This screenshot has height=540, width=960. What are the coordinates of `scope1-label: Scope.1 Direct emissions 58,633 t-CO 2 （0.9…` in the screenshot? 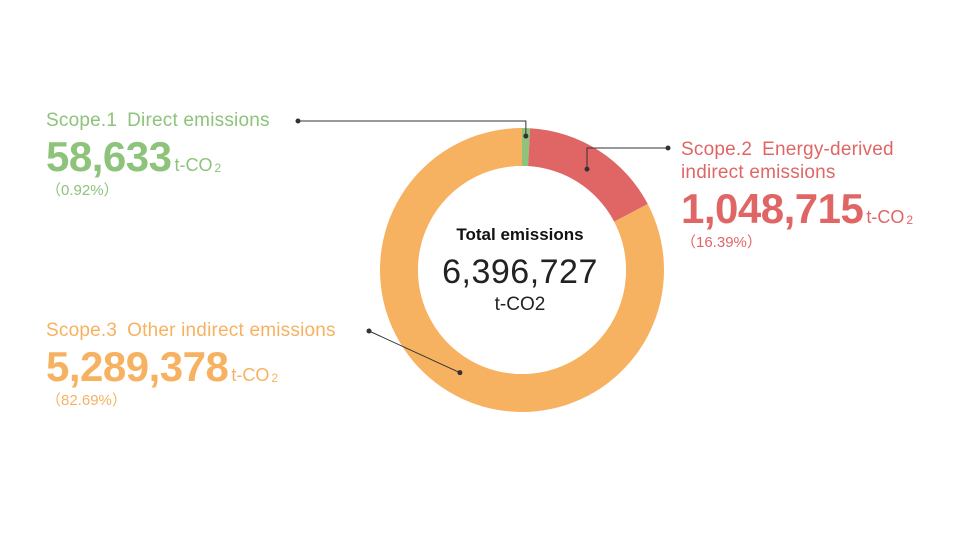 It's located at (158, 154).